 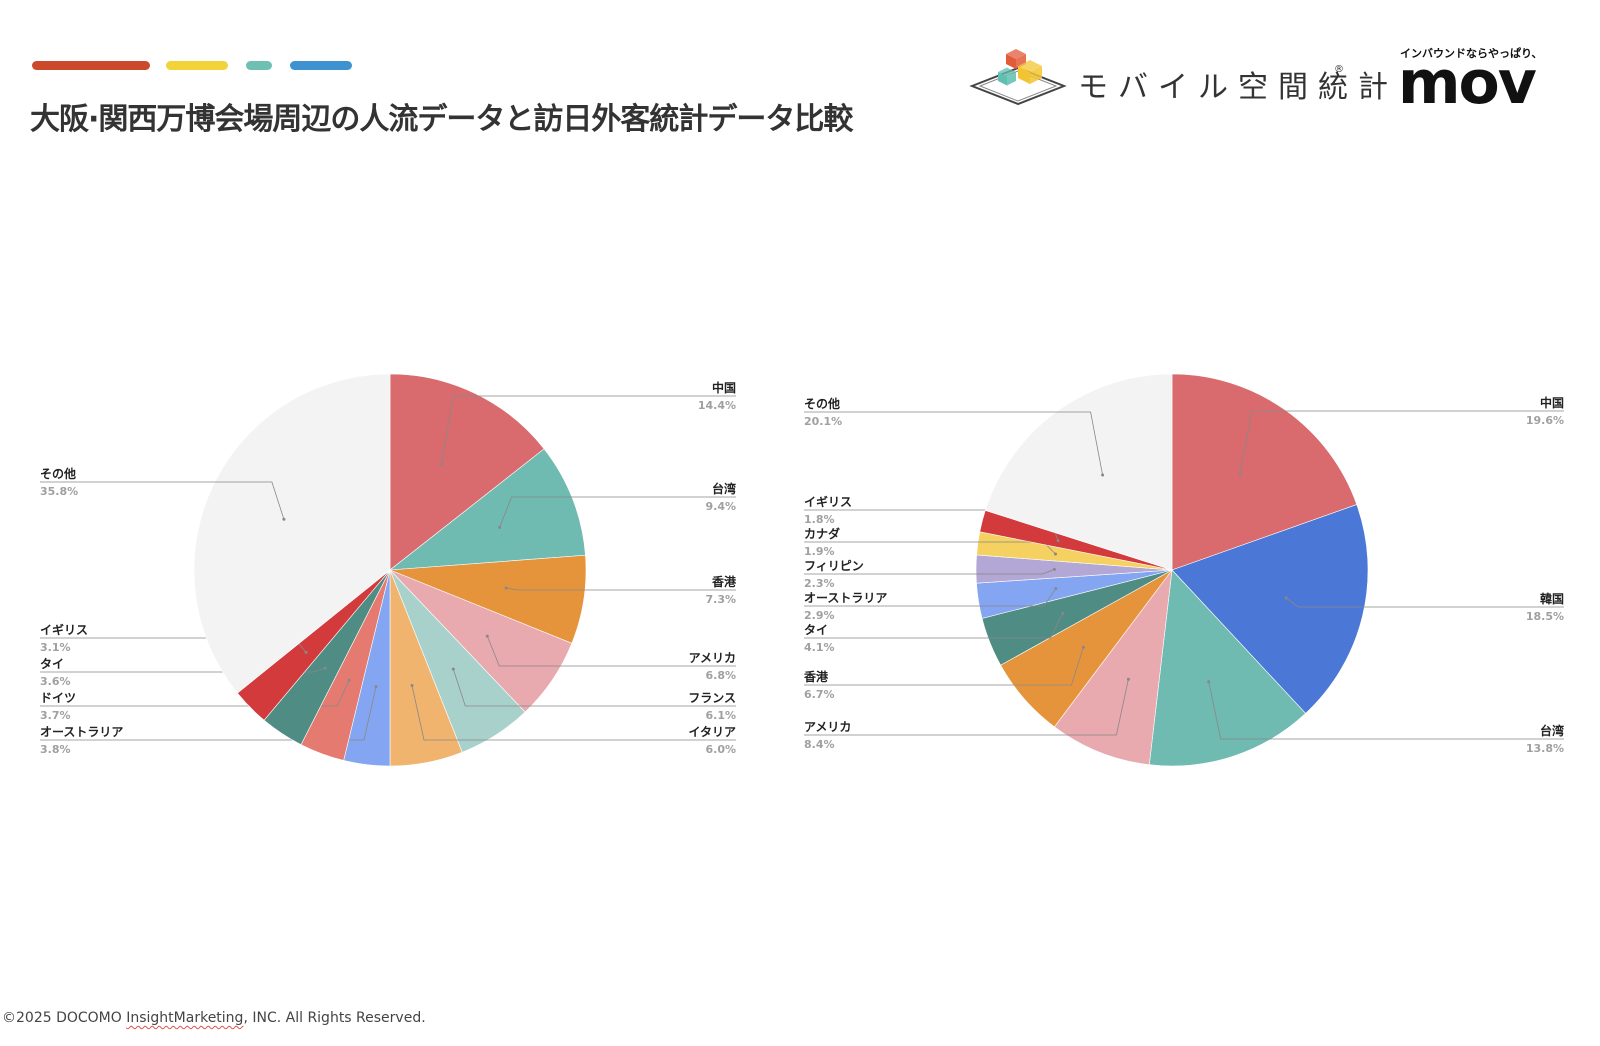 I want to click on left-pie-pct-5: 6.0%, so click(x=720, y=749).